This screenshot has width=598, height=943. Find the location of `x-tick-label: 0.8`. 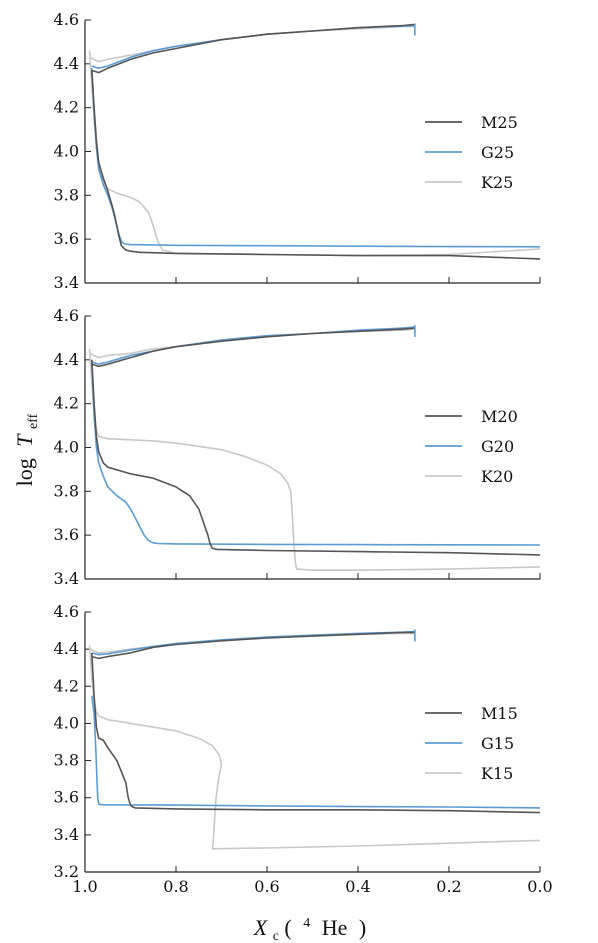

x-tick-label: 0.8 is located at coordinates (175, 886).